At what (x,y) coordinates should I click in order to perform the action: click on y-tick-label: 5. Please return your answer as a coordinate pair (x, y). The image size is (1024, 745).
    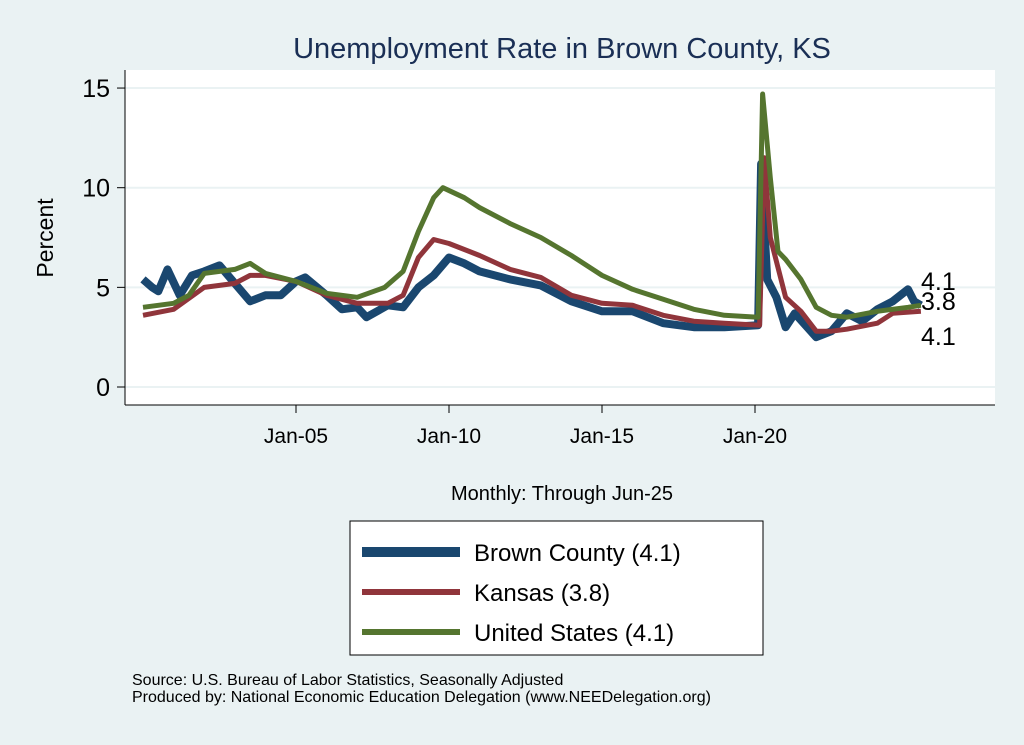
    Looking at the image, I should click on (103, 288).